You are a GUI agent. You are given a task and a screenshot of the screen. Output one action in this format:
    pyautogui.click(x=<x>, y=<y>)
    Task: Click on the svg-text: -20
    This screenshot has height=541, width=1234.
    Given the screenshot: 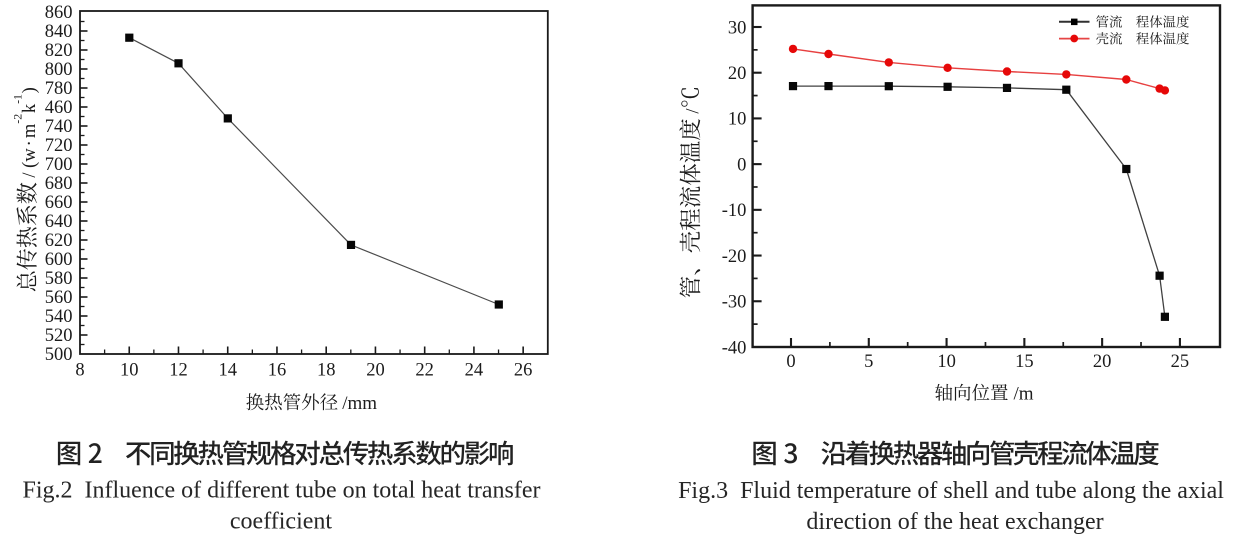 What is the action you would take?
    pyautogui.click(x=734, y=257)
    